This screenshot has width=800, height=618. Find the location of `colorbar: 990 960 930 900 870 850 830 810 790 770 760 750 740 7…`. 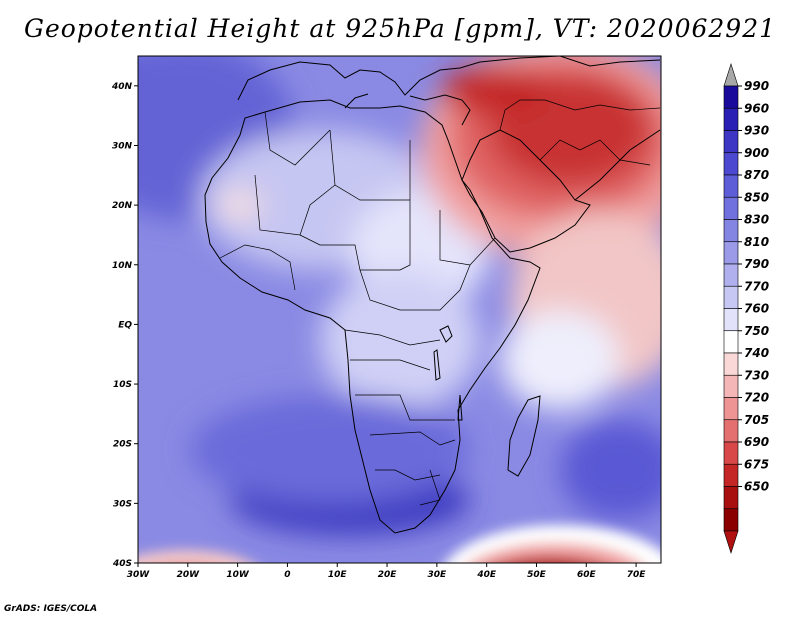

colorbar: 990 960 930 900 870 850 830 810 790 770 760 750 740 7… is located at coordinates (746, 308).